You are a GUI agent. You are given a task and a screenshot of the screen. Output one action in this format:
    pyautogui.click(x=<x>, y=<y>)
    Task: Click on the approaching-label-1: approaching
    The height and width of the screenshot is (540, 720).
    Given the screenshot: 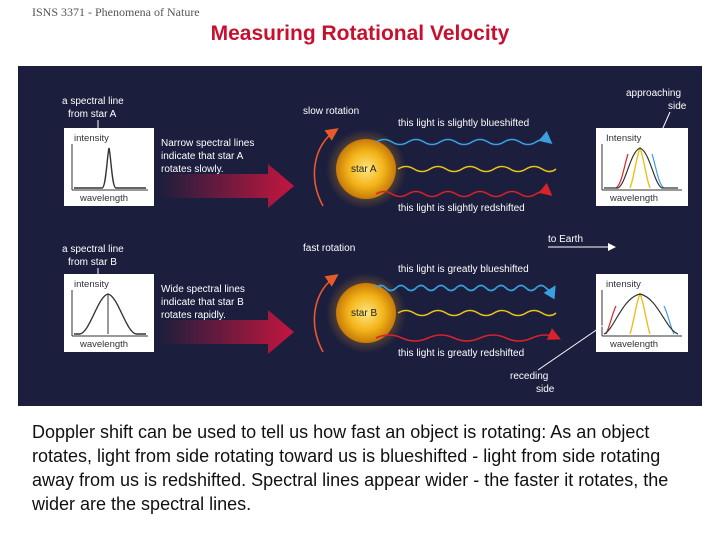 What is the action you would take?
    pyautogui.click(x=653, y=93)
    